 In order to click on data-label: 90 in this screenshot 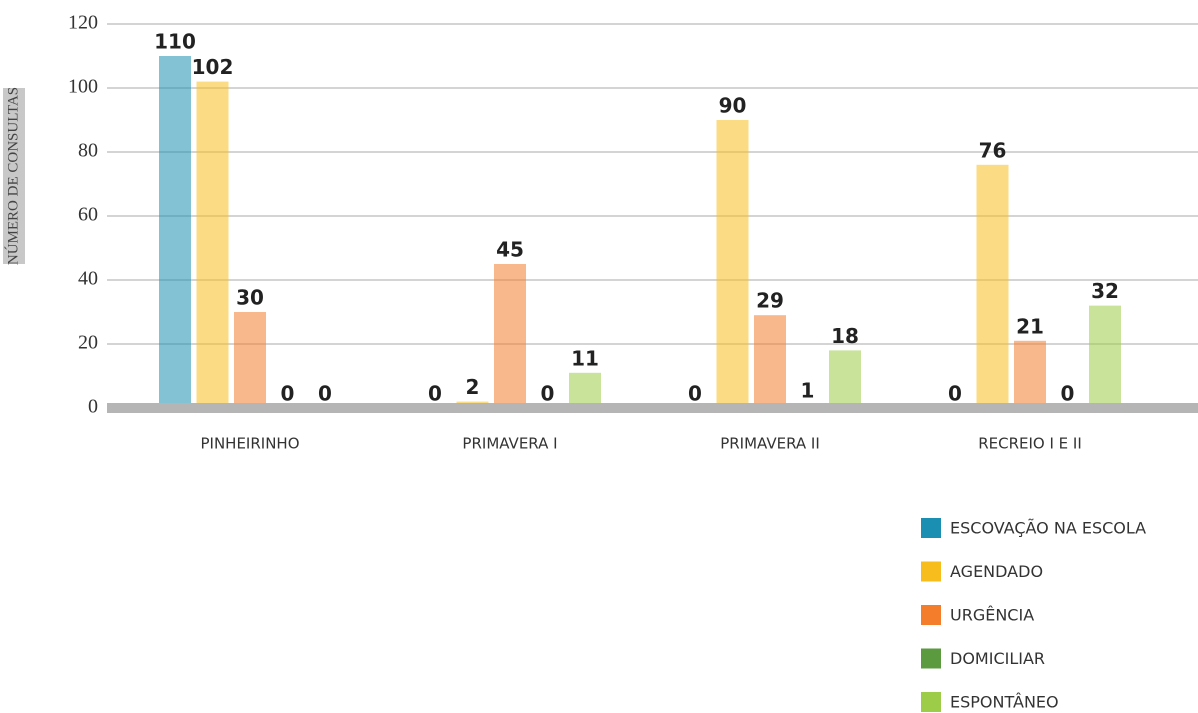, I will do `click(733, 106)`.